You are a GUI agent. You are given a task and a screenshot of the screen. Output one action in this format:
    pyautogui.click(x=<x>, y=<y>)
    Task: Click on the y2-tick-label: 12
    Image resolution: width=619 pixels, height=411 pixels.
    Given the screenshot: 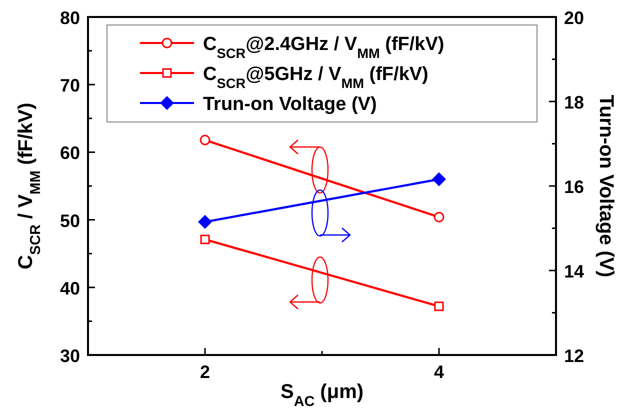 What is the action you would take?
    pyautogui.click(x=574, y=356)
    